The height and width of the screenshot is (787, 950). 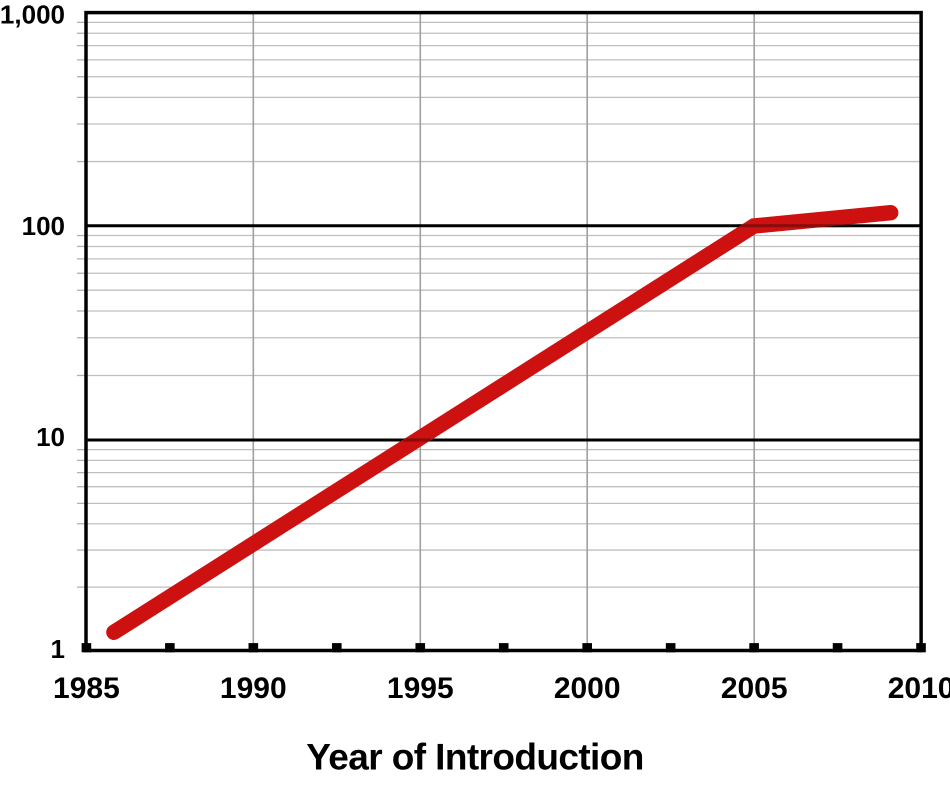 I want to click on svg-text: 2005, so click(x=754, y=688).